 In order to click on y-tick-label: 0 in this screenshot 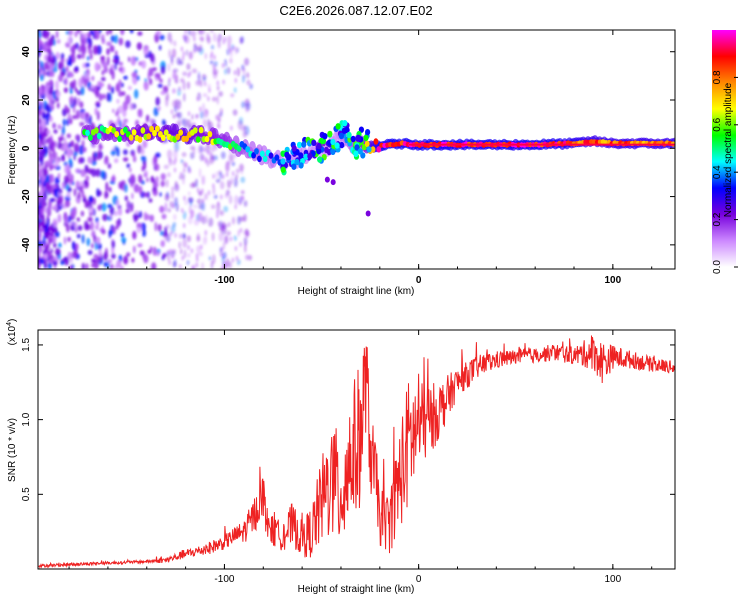, I will do `click(26, 148)`.